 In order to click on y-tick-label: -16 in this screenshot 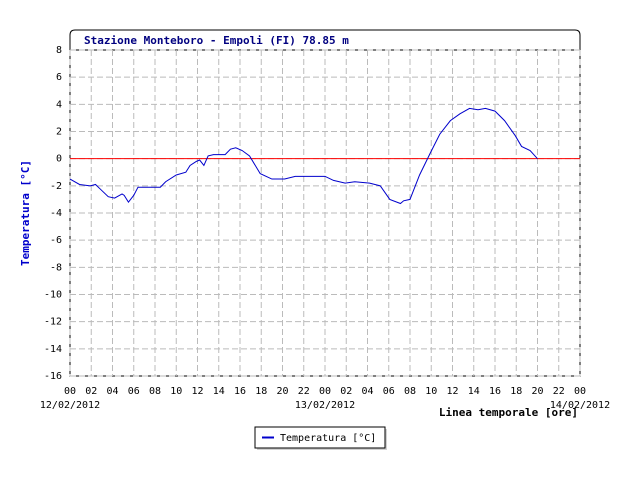, I will do `click(53, 376)`.